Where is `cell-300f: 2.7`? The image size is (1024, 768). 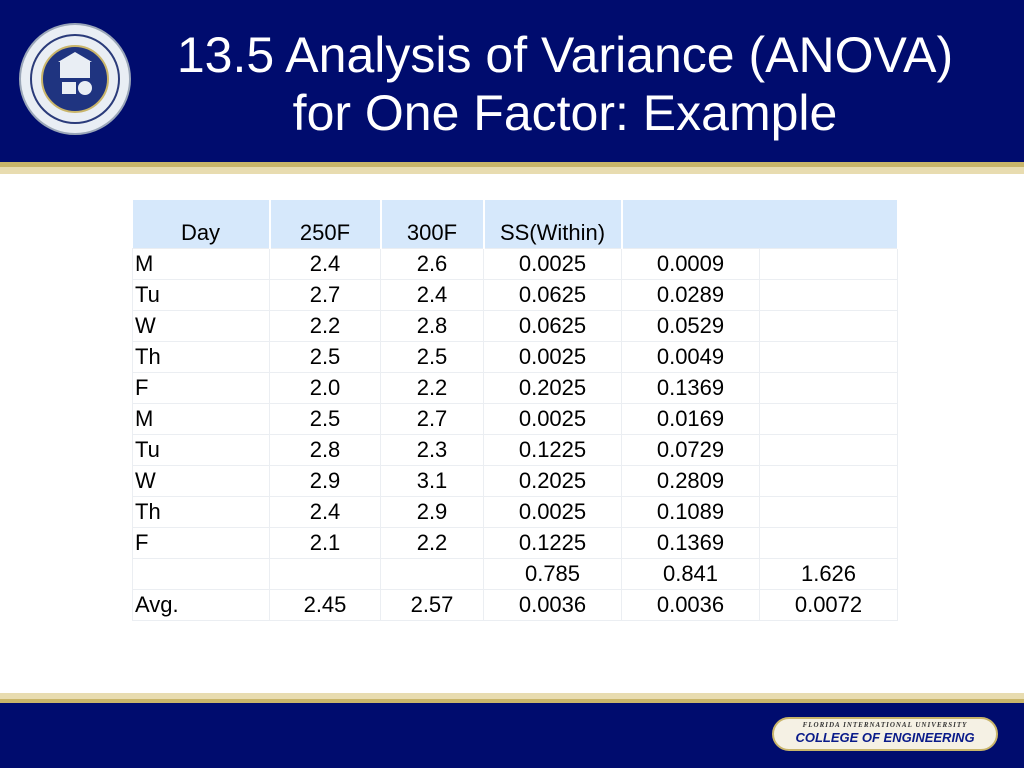 cell-300f: 2.7 is located at coordinates (432, 419).